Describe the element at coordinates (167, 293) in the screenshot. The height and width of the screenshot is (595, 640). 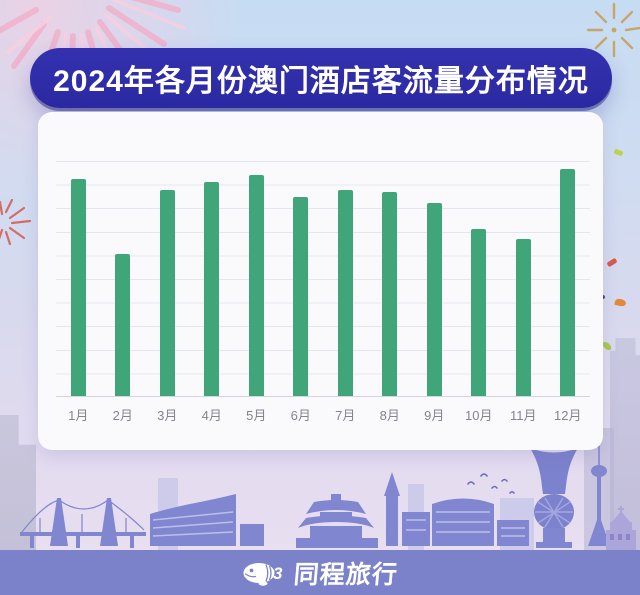
I see `bar-3月` at that location.